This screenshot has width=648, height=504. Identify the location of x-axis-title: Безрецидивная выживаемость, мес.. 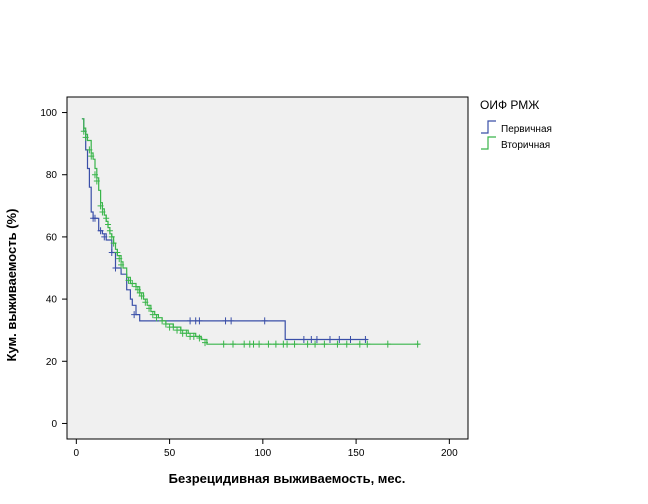
(287, 478).